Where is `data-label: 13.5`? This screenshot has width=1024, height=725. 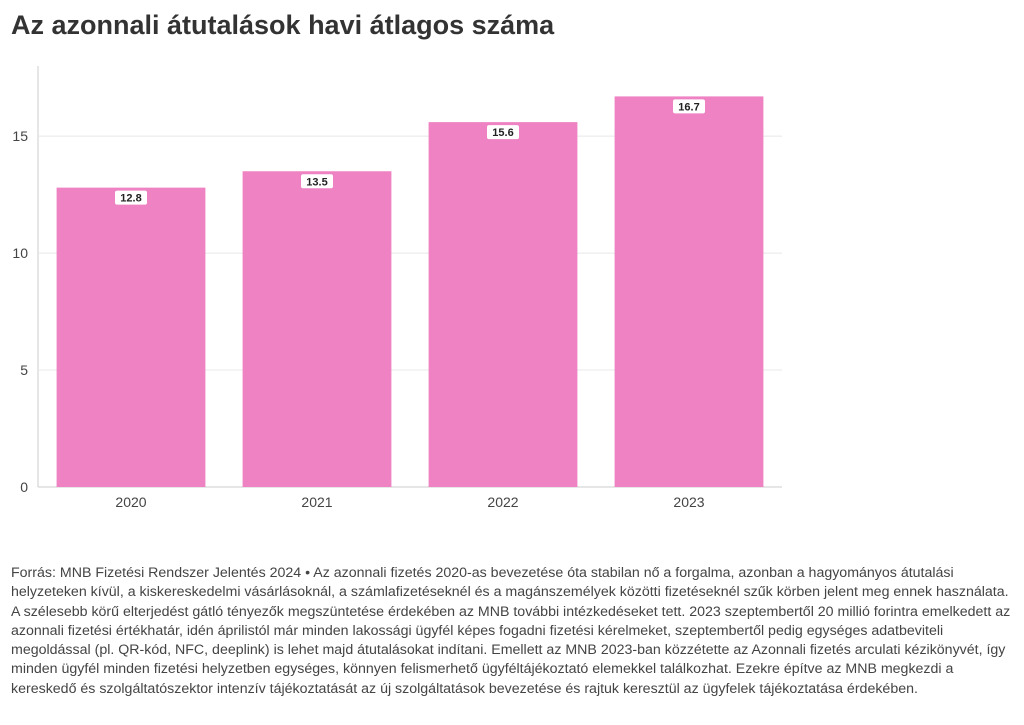 data-label: 13.5 is located at coordinates (316, 182).